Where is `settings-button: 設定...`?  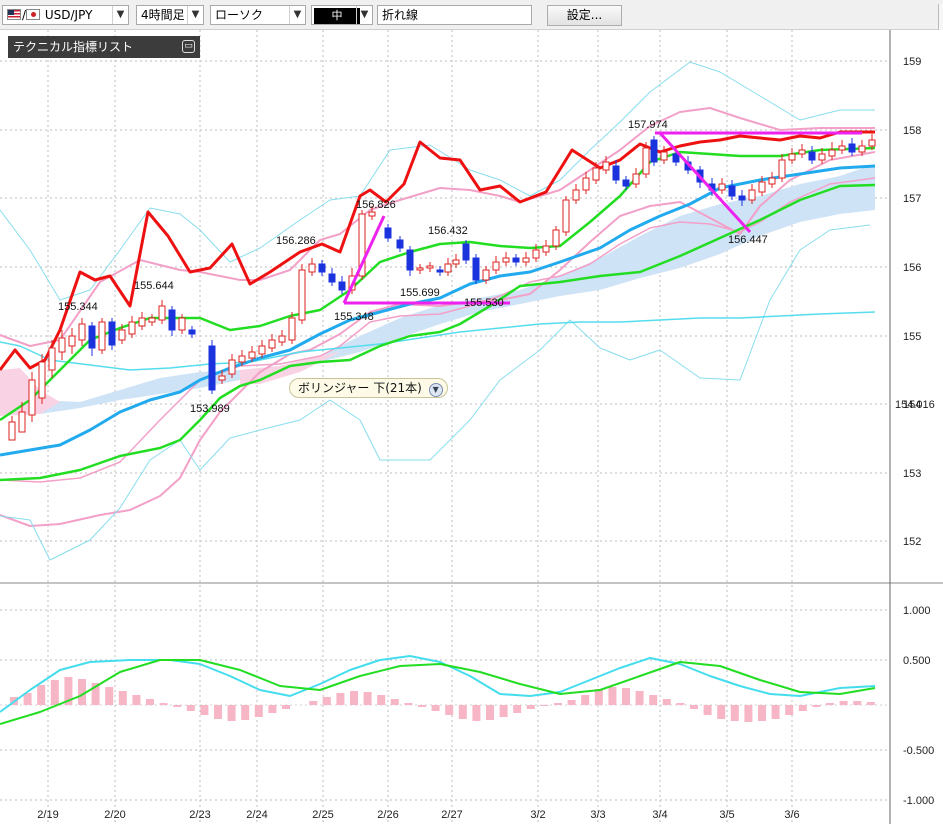
settings-button: 設定... is located at coordinates (584, 15).